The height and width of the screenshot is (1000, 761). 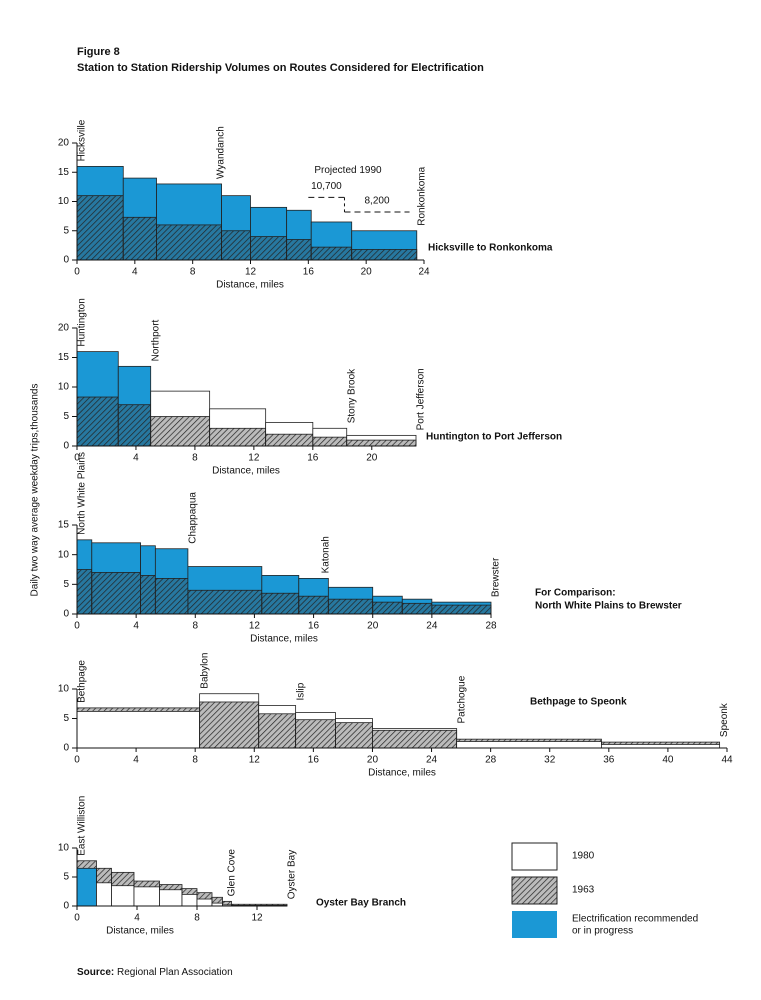 What do you see at coordinates (82, 140) in the screenshot?
I see `station-label: Hicksville` at bounding box center [82, 140].